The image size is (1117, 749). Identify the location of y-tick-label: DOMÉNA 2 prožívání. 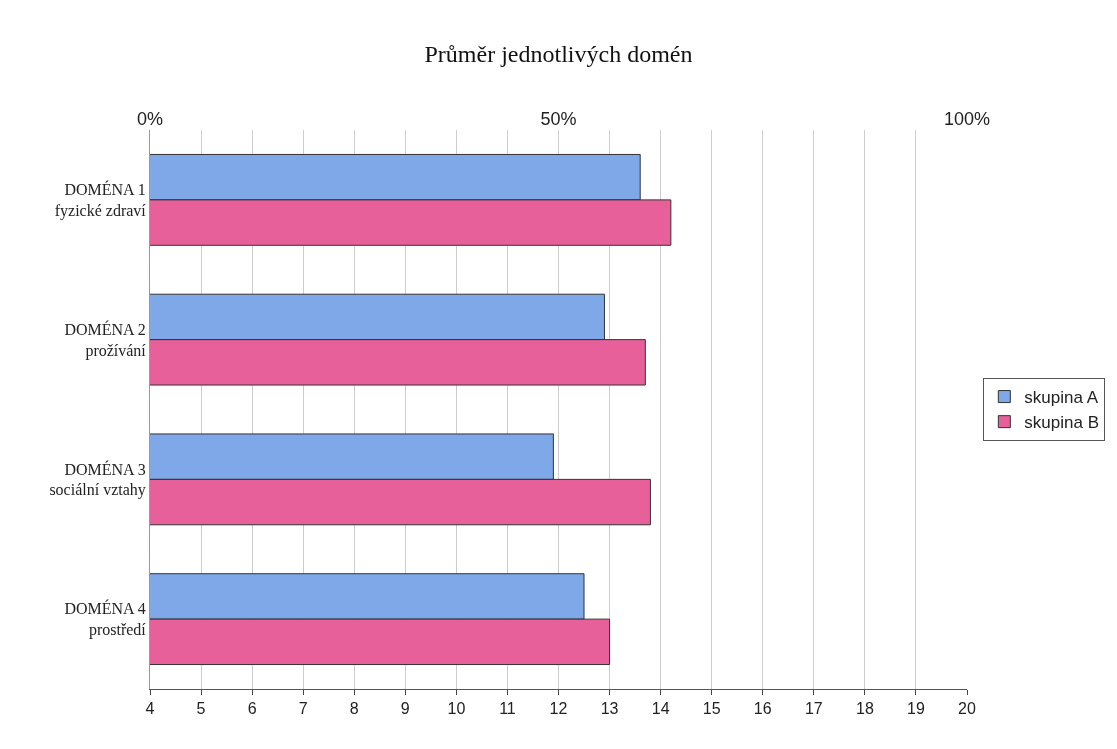
(105, 339).